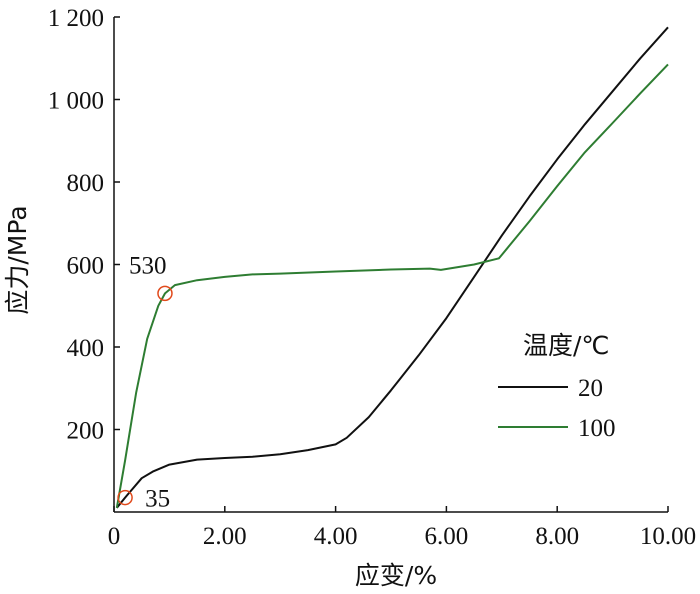 This screenshot has height=594, width=700. What do you see at coordinates (114, 536) in the screenshot?
I see `x-tick-label: 0` at bounding box center [114, 536].